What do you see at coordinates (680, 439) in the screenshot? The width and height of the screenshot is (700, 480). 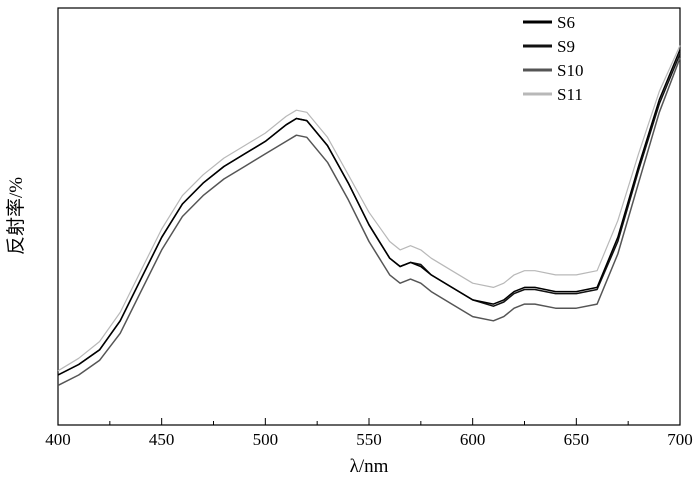 I see `x-tick-label: 700` at bounding box center [680, 439].